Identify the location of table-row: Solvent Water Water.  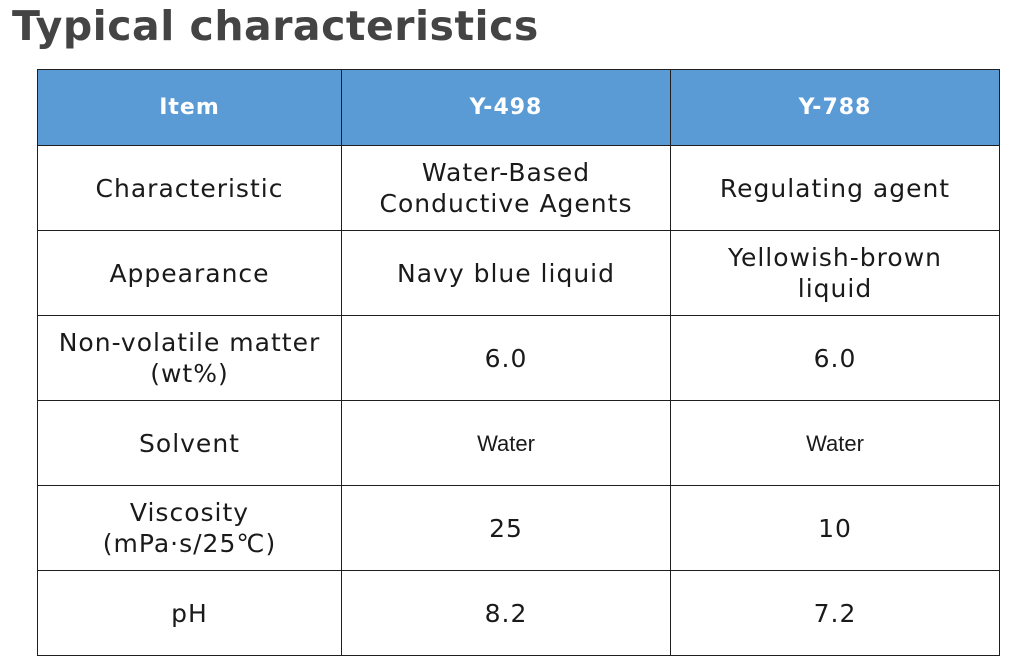
(518, 443).